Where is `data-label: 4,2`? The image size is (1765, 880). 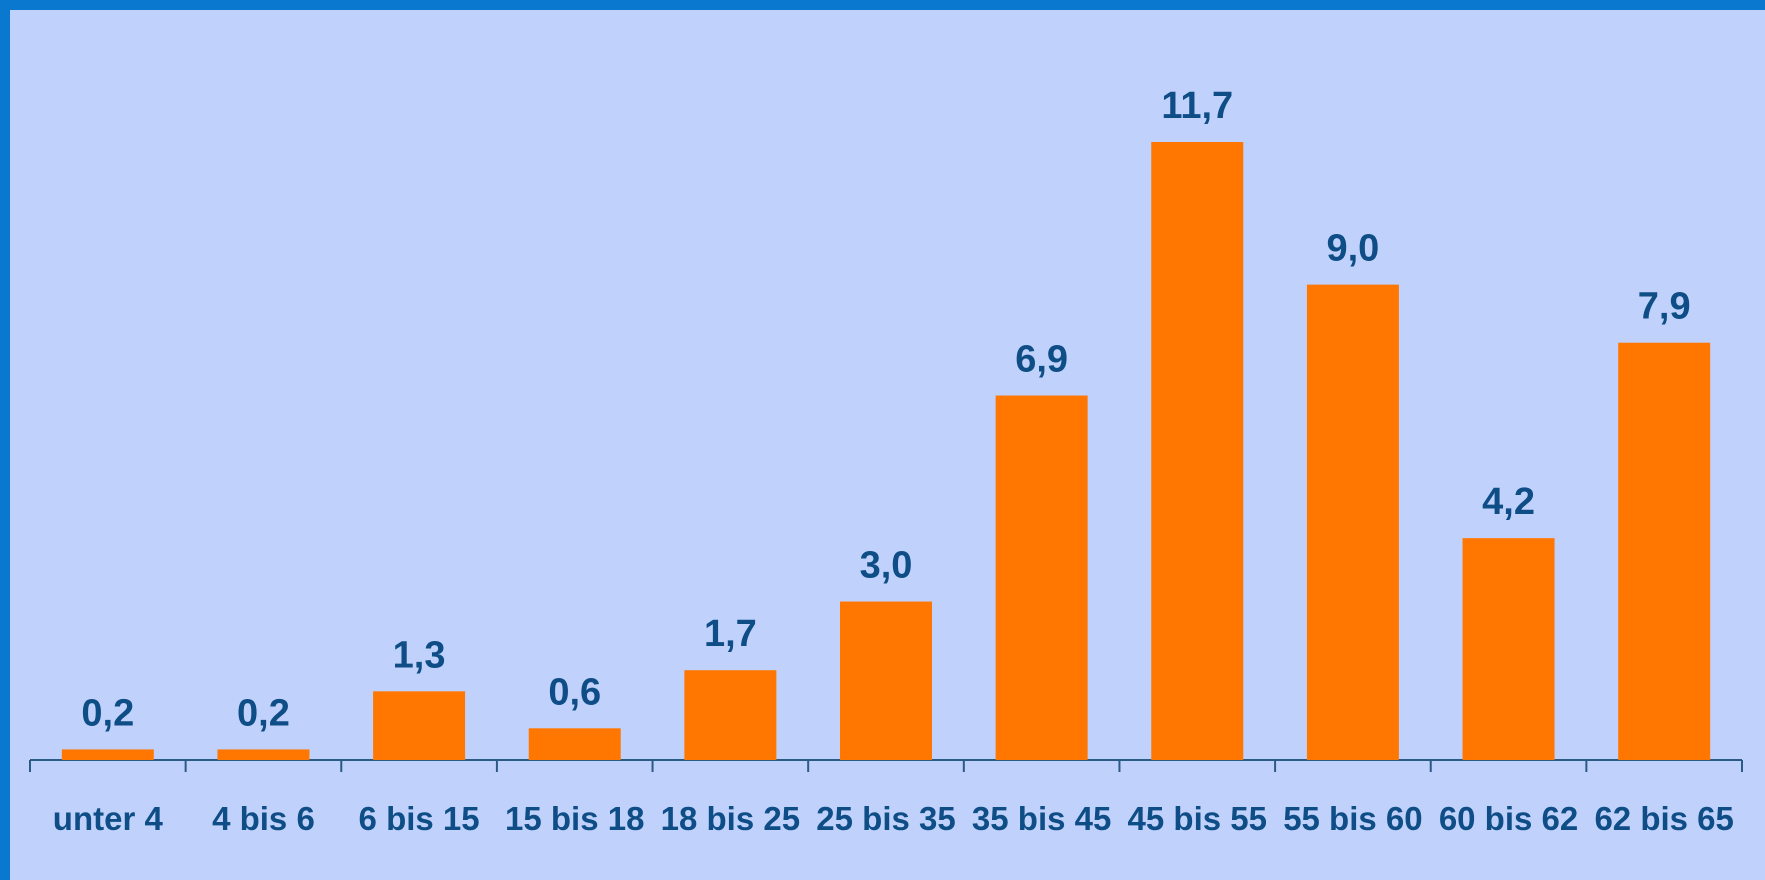 data-label: 4,2 is located at coordinates (1508, 502).